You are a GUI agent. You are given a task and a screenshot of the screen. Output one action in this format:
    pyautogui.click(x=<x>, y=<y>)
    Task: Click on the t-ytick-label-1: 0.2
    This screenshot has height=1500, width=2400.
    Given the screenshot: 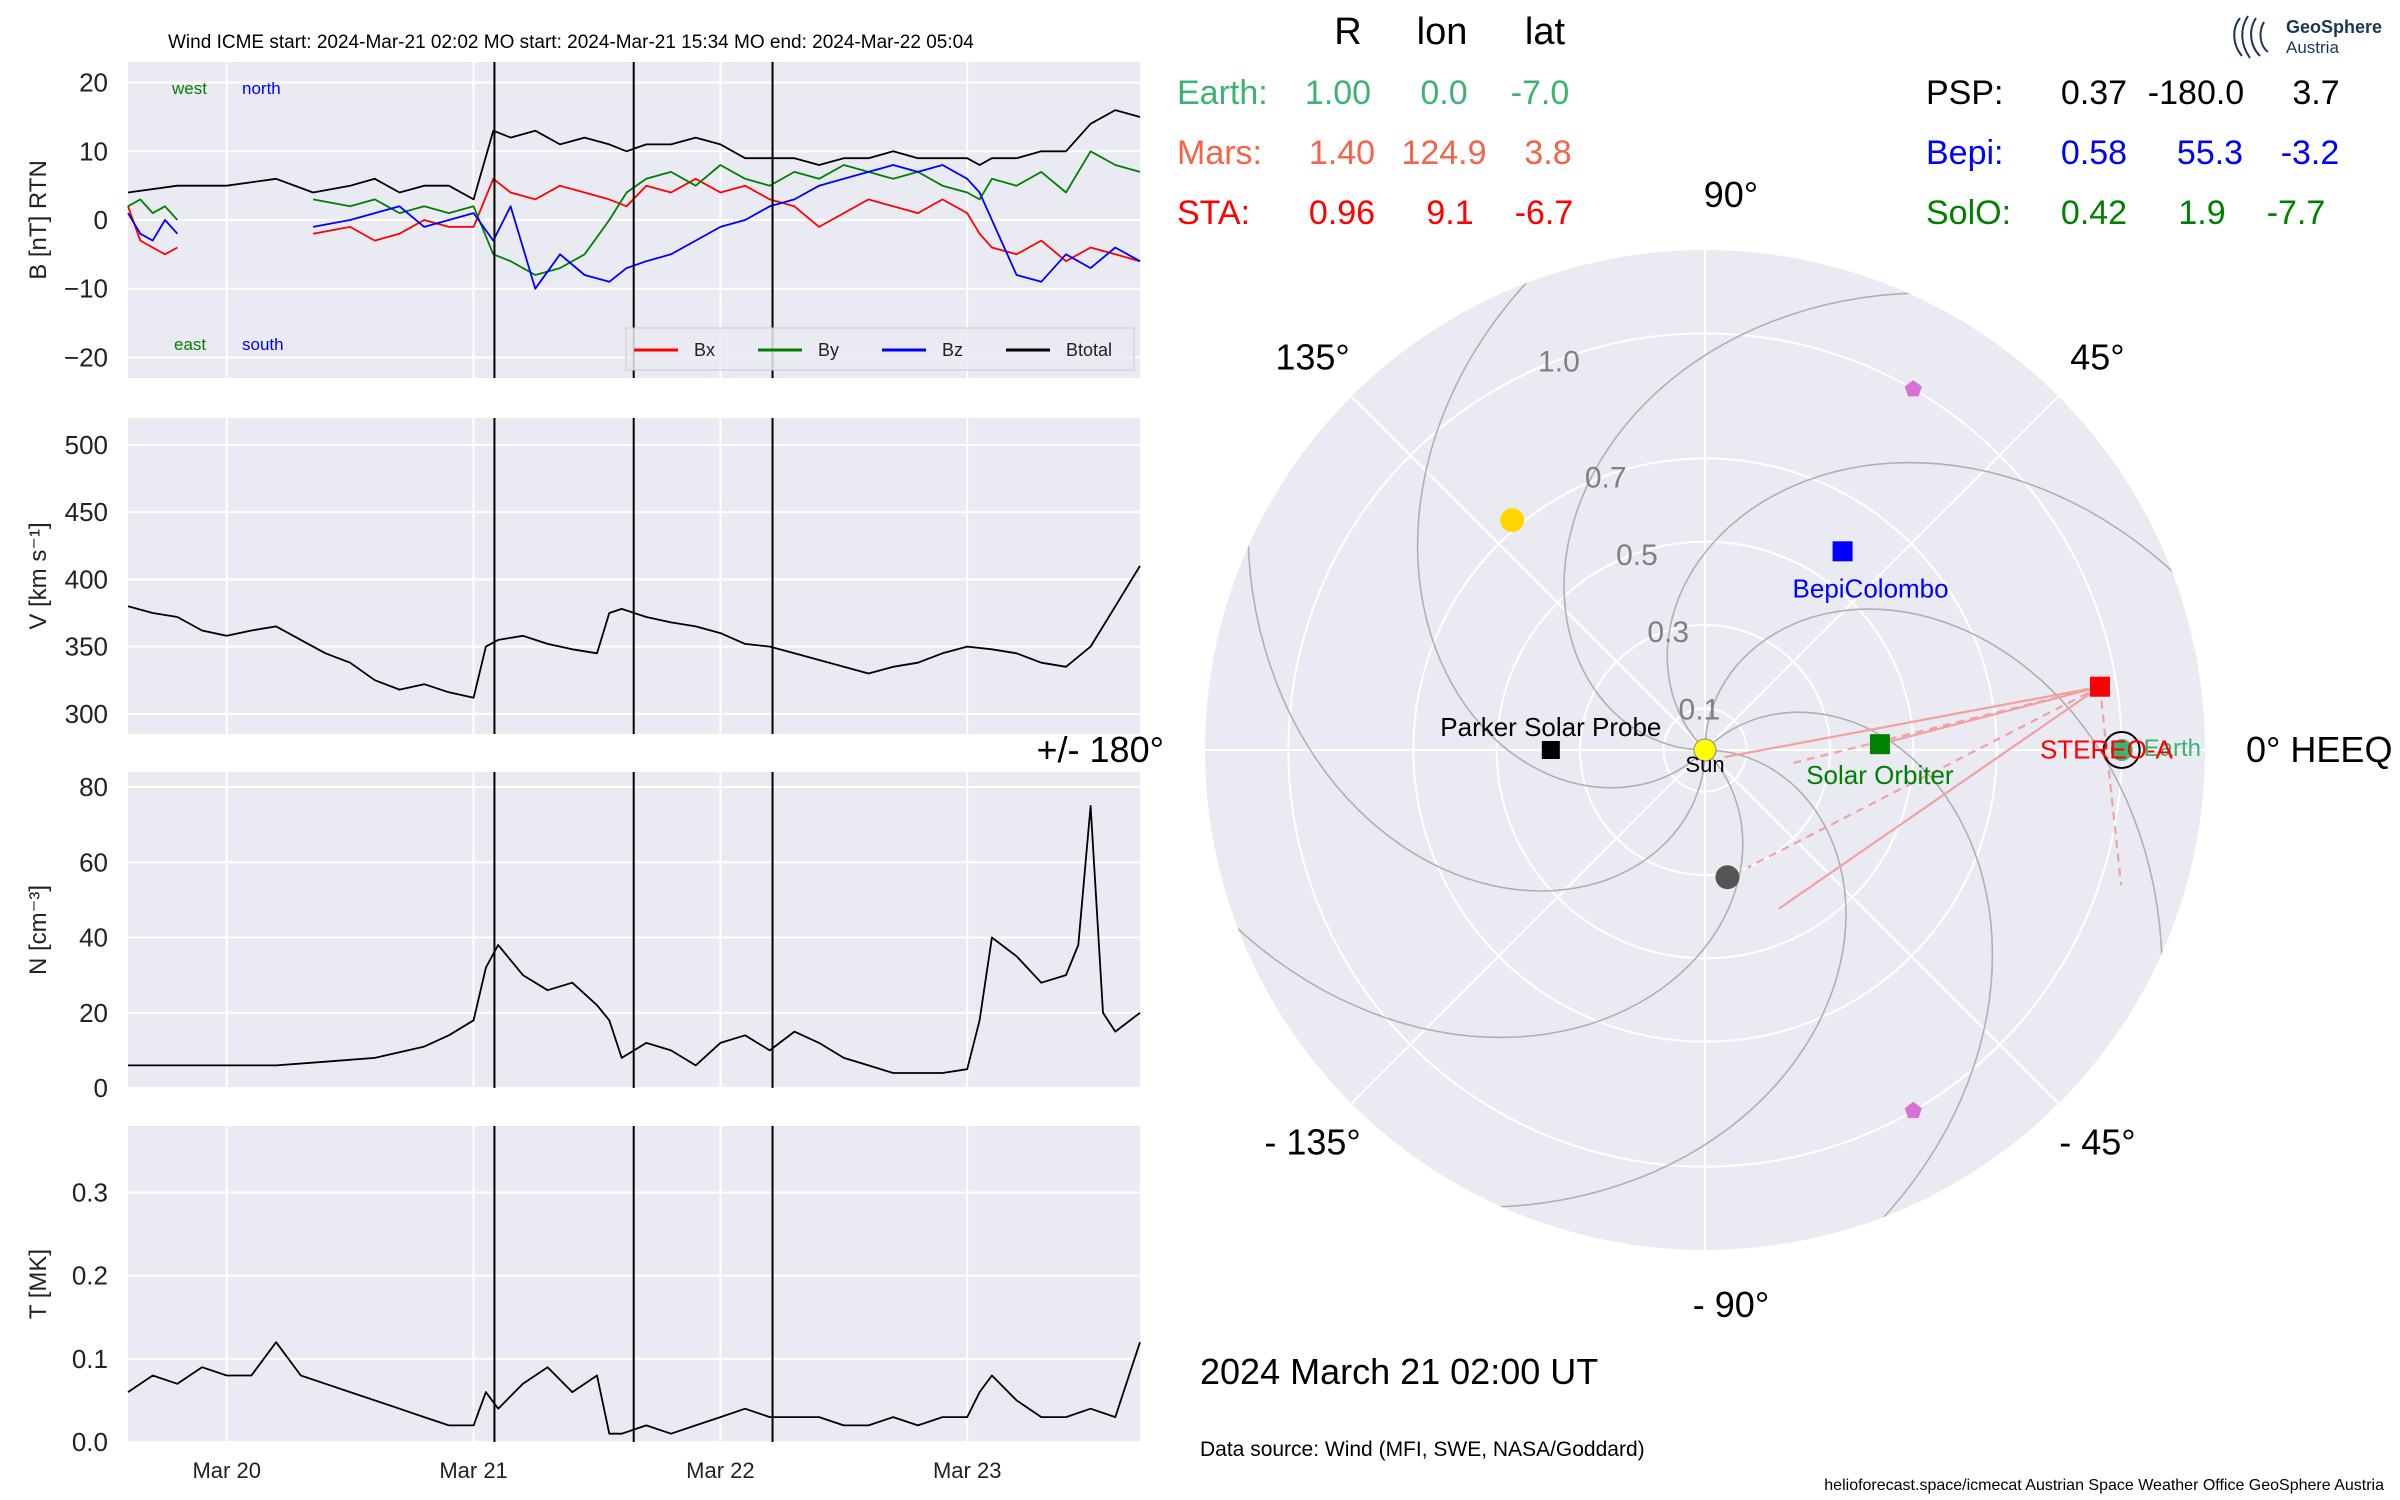 What is the action you would take?
    pyautogui.click(x=90, y=1276)
    